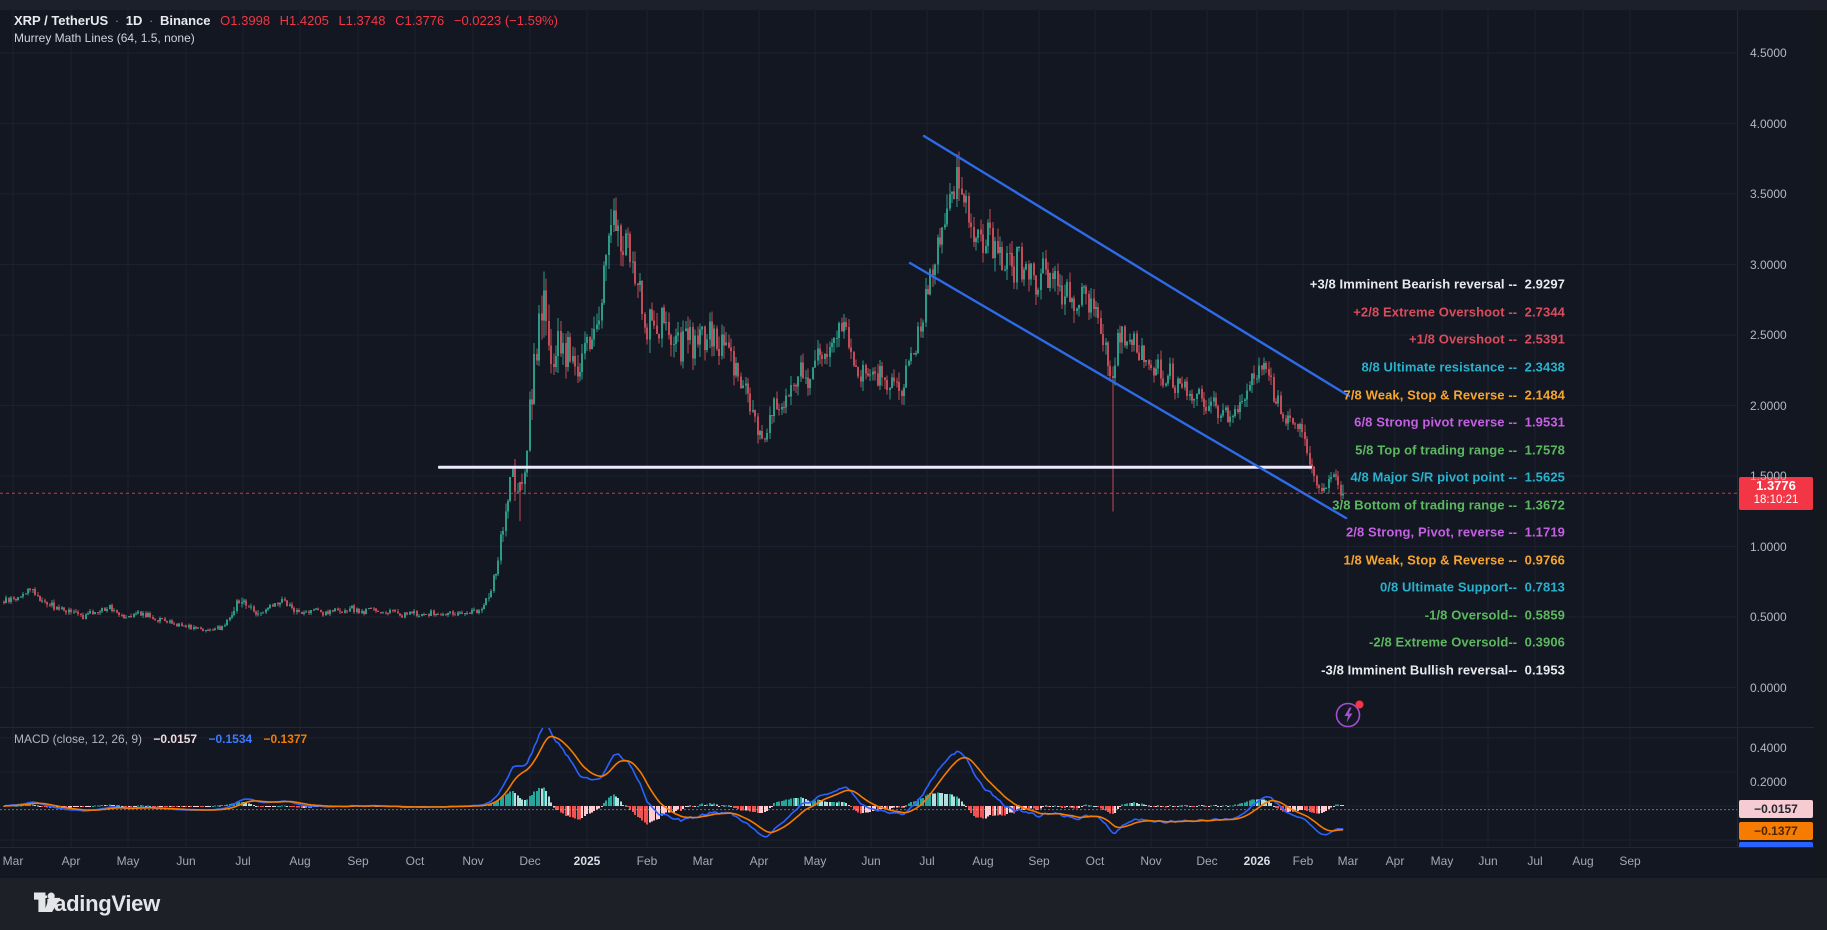  What do you see at coordinates (1486, 339) in the screenshot?
I see `murrey-level-label: +1/8 Overshoot -- 2.5391` at bounding box center [1486, 339].